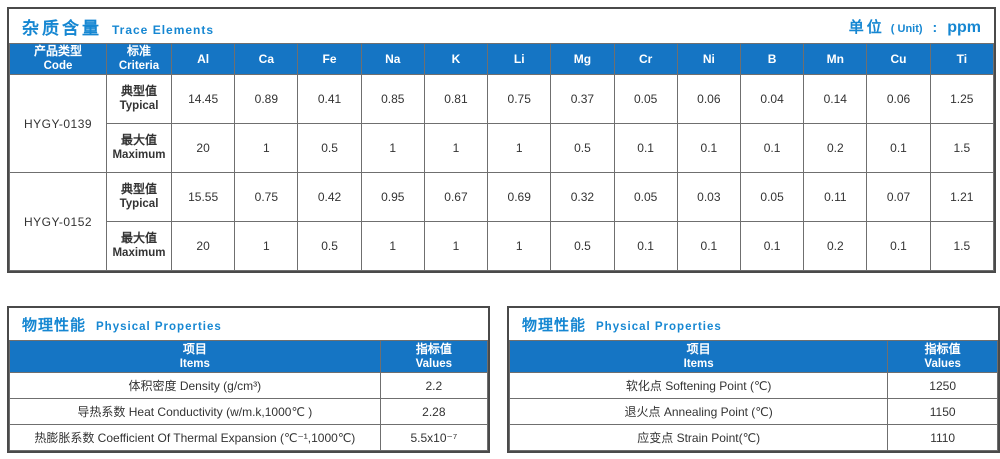  I want to click on trace-value-cell: 0.42, so click(329, 197).